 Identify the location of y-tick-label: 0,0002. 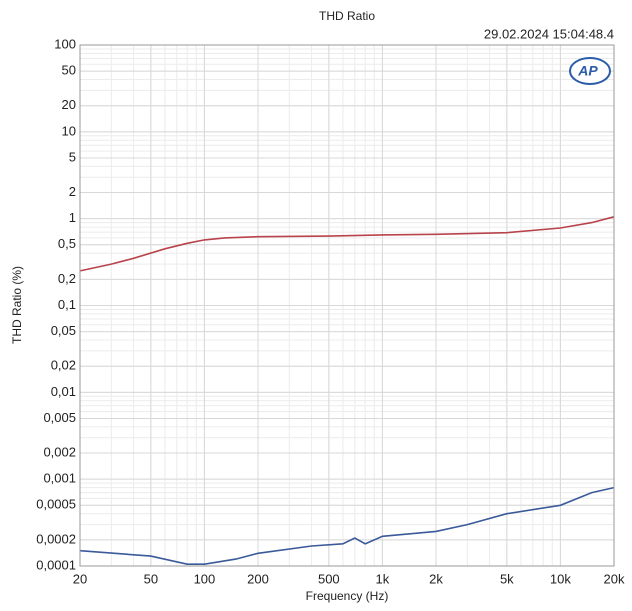
(56, 538).